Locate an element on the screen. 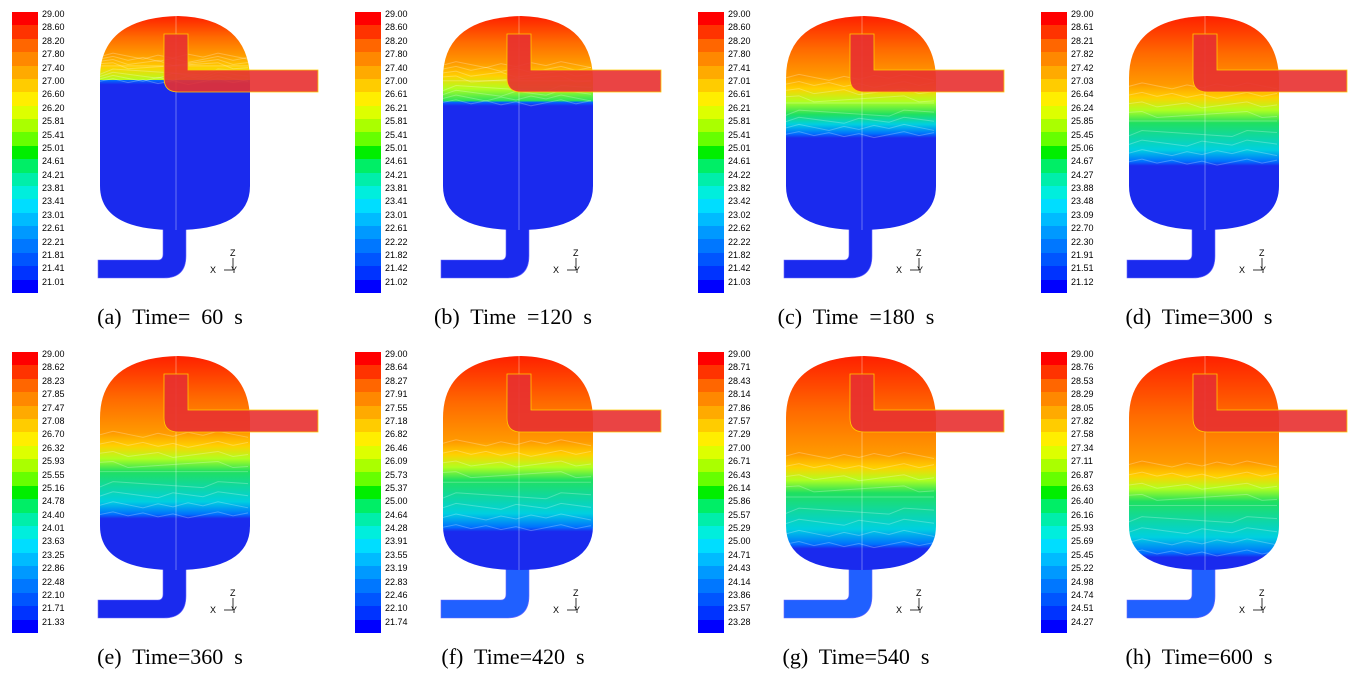 Image resolution: width=1362 pixels, height=685 pixels. color-bar-tick-label: 27.86 is located at coordinates (739, 407).